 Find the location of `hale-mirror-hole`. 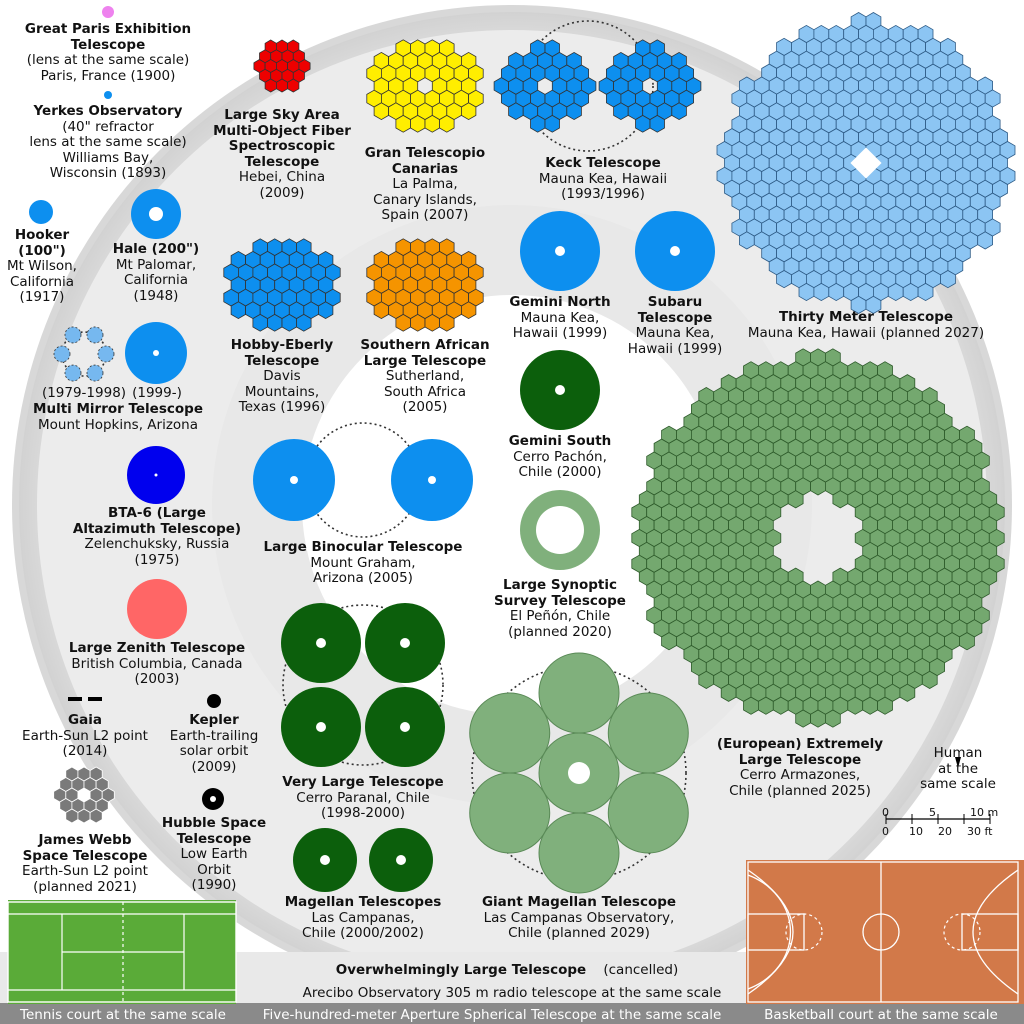

hale-mirror-hole is located at coordinates (156, 214).